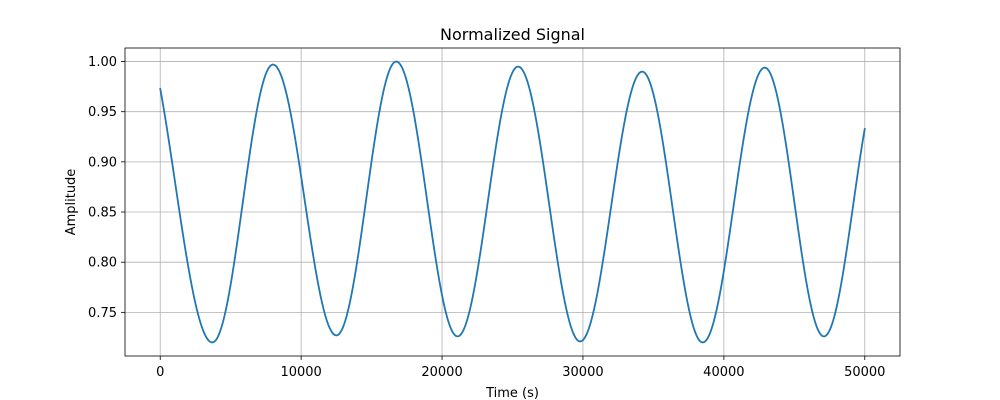 The image size is (1000, 400). I want to click on x-tick-label: 40000, so click(723, 372).